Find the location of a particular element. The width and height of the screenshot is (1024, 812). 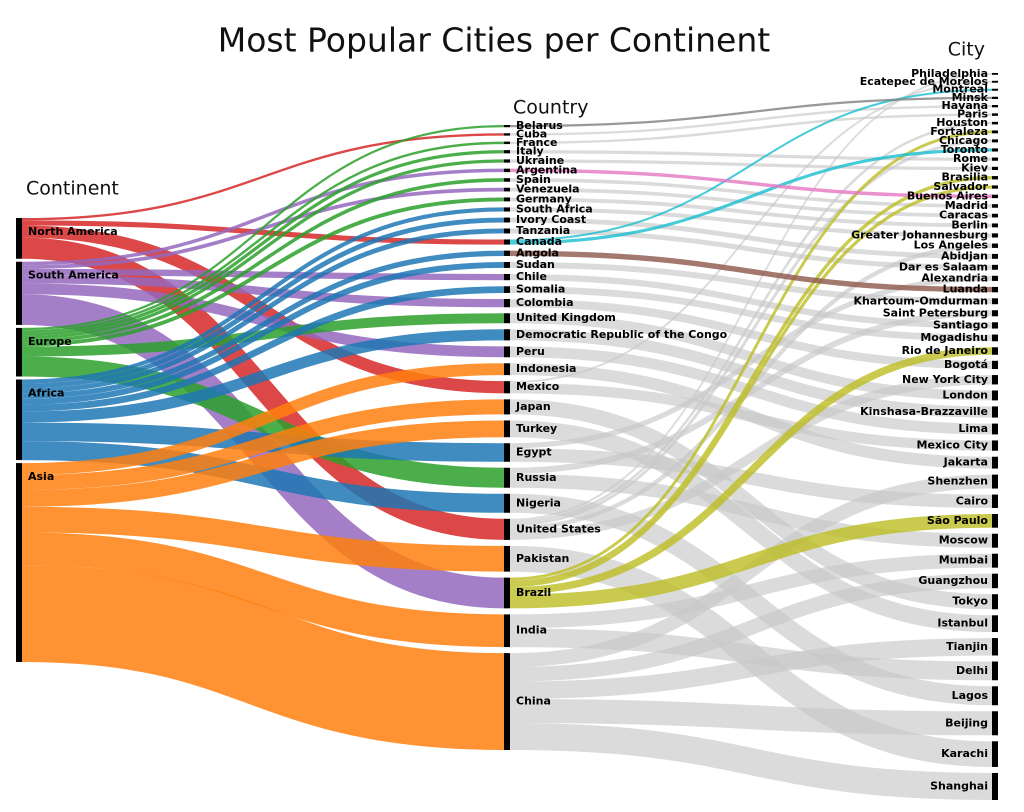

node-label: Europe is located at coordinates (50, 341).